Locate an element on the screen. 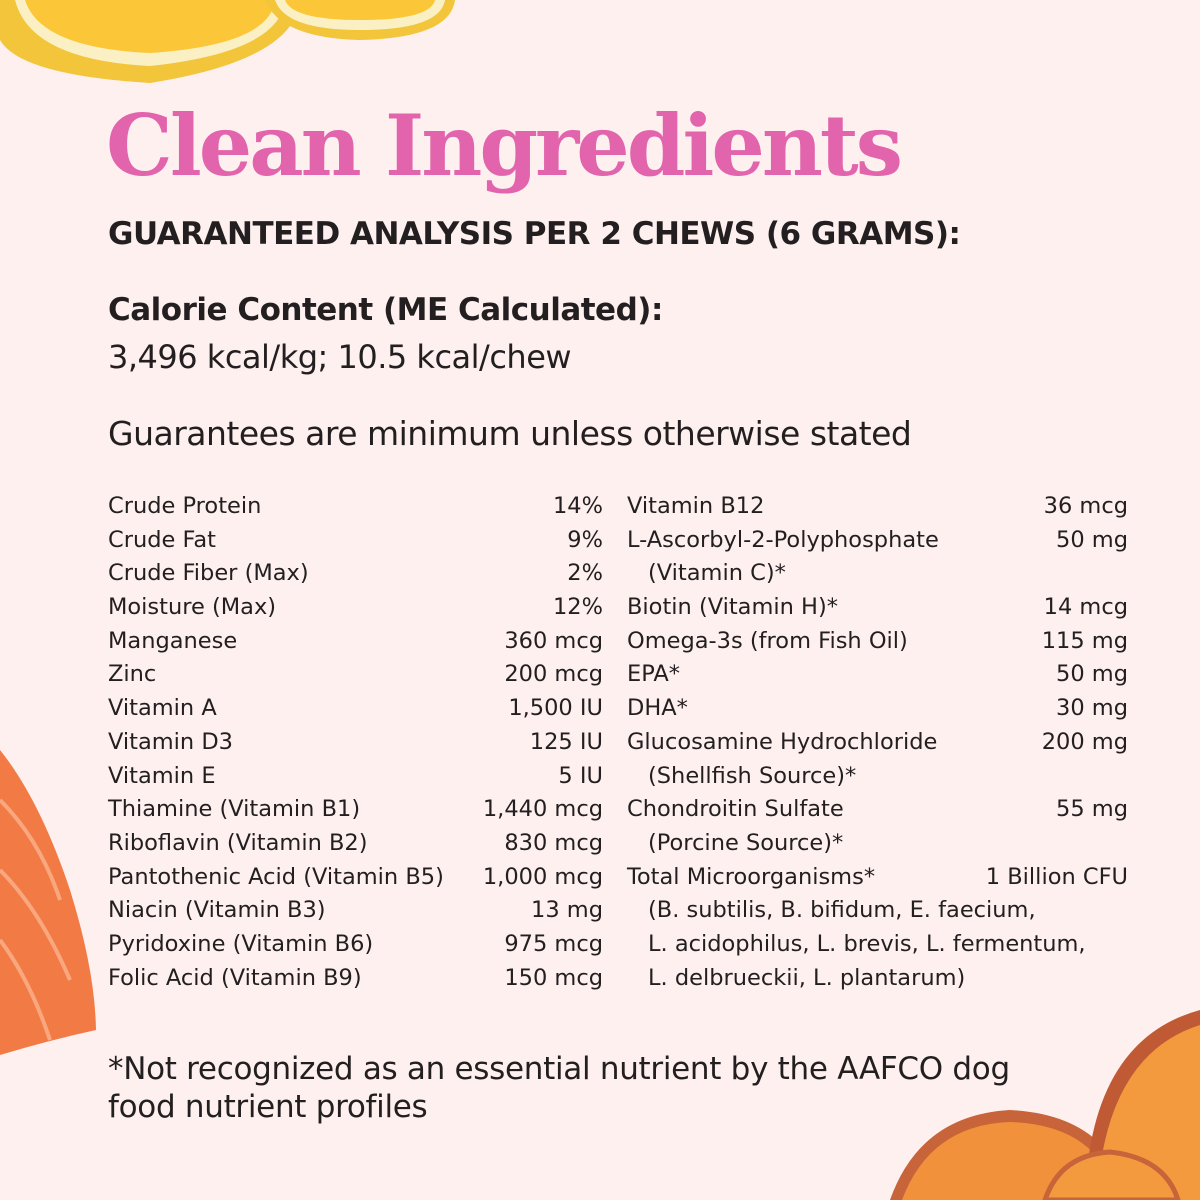 Image resolution: width=1200 pixels, height=1200 pixels. nutrient-amount: 115 mg is located at coordinates (1084, 640).